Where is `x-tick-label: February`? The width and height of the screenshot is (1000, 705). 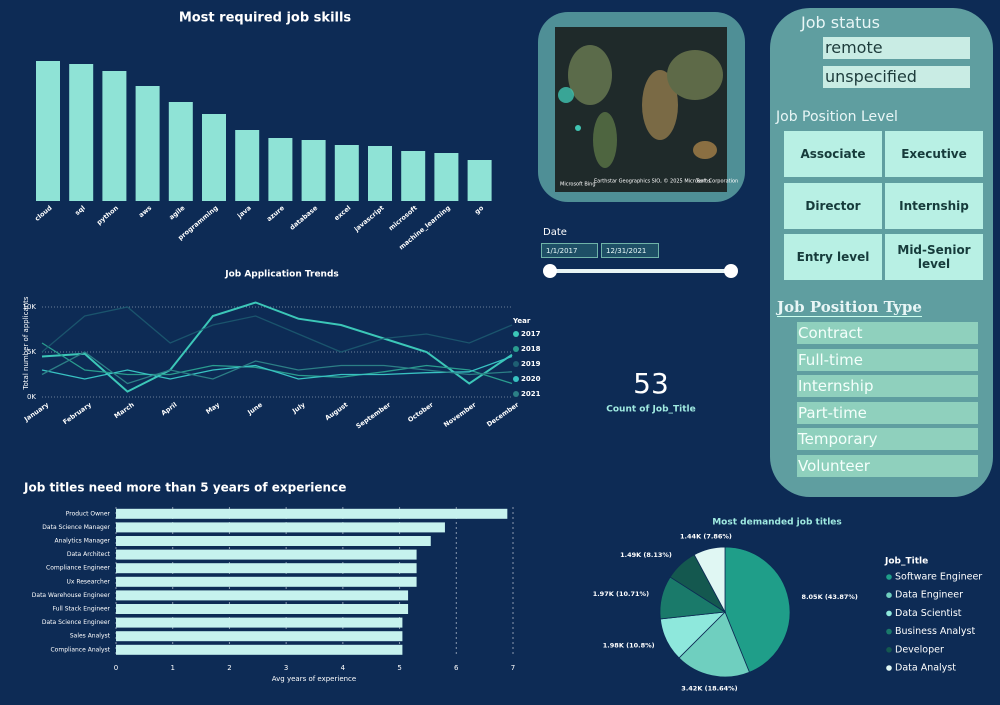
x-tick-label: February is located at coordinates (77, 413).